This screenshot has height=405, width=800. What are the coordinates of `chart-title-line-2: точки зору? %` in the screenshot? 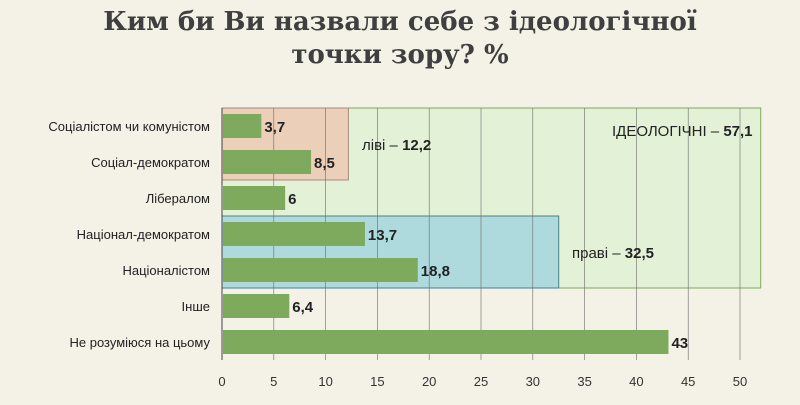 It's located at (400, 55).